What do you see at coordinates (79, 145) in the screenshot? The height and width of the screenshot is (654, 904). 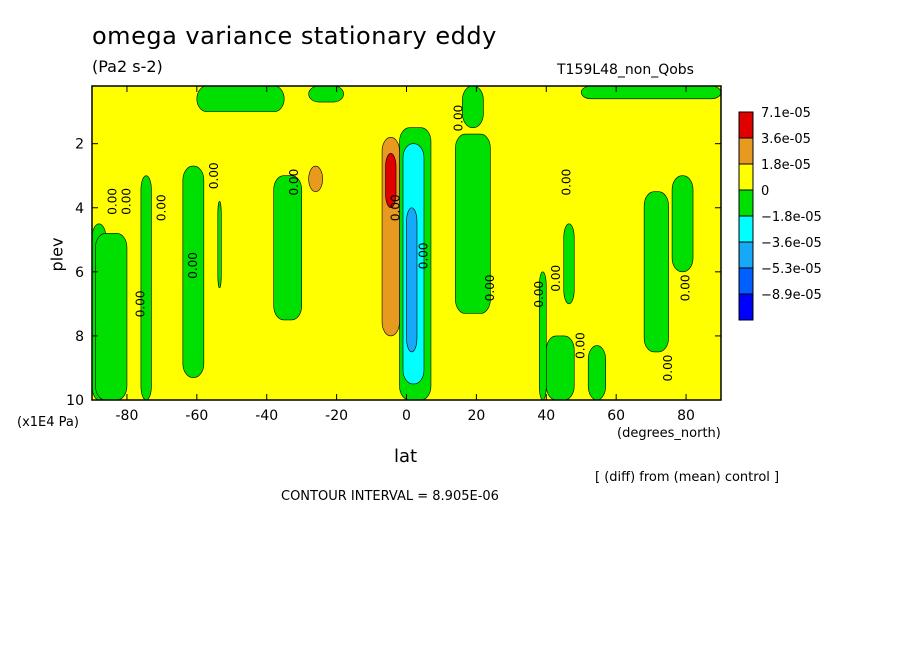 I see `y-tick-label: 2` at bounding box center [79, 145].